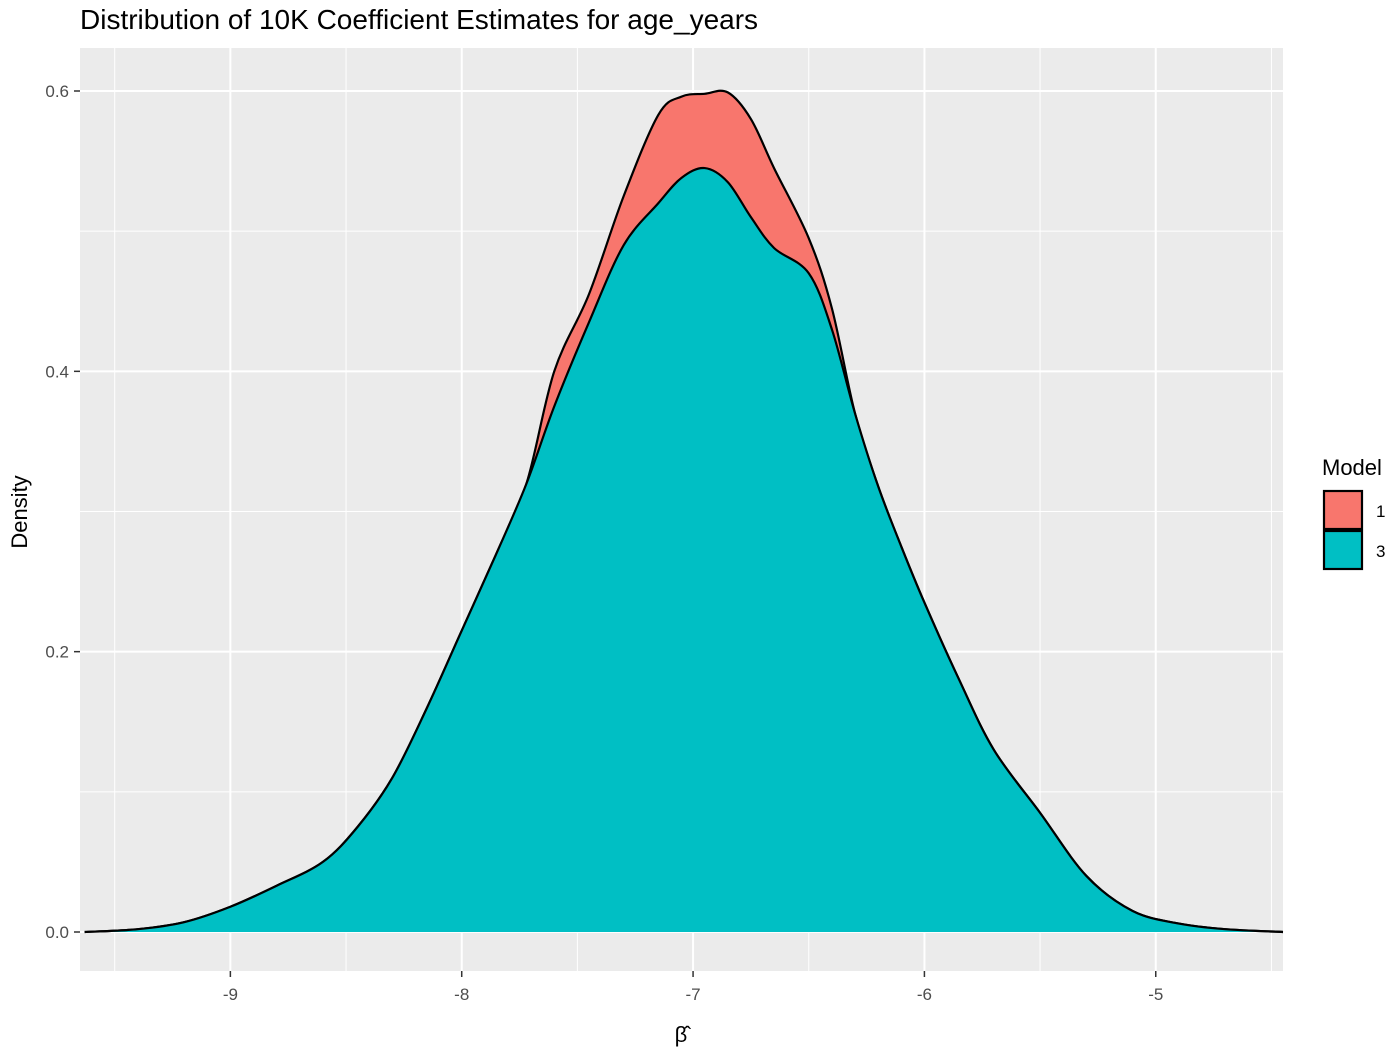 This screenshot has height=1057, width=1400. Describe the element at coordinates (1155, 994) in the screenshot. I see `x-tick-label: -5` at that location.